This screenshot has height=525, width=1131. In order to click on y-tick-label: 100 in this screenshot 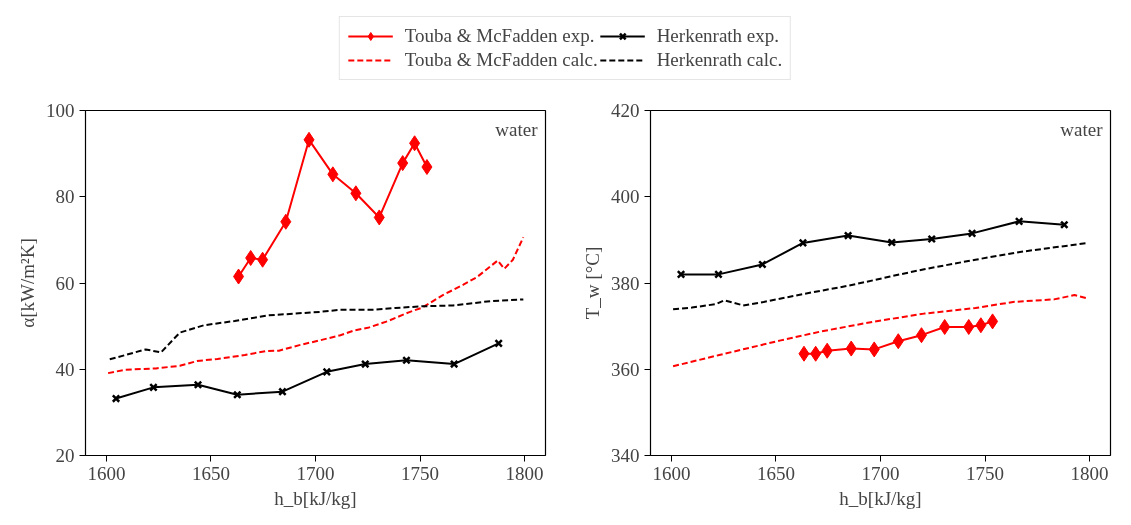, I will do `click(60, 110)`.